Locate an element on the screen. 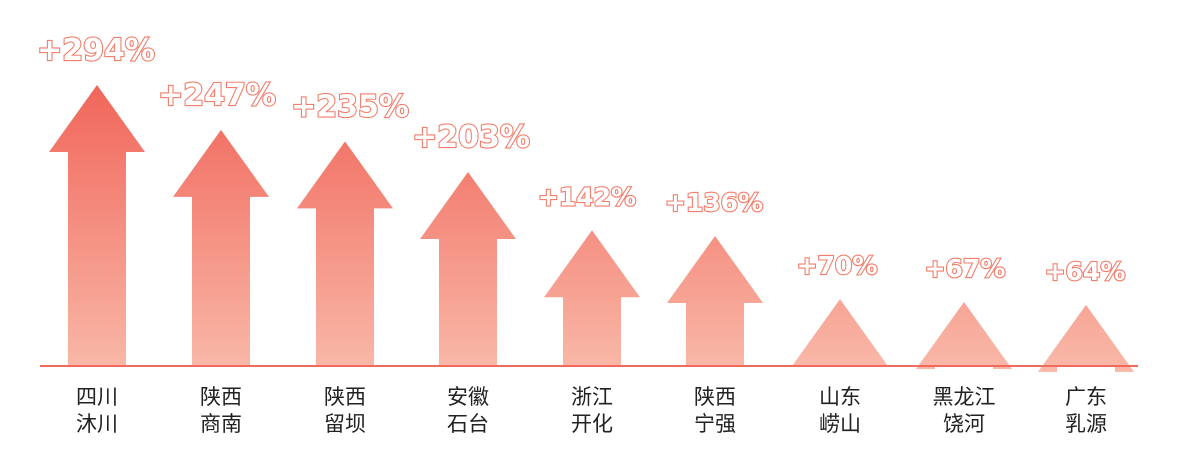  category-tick-label: 山东 is located at coordinates (840, 397).